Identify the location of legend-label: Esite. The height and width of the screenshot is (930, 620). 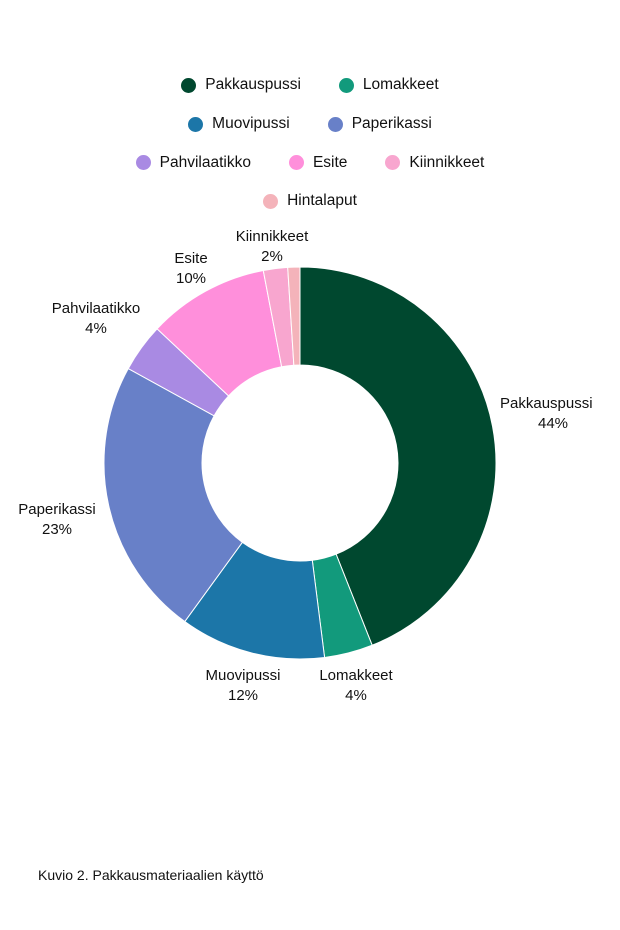
(330, 162).